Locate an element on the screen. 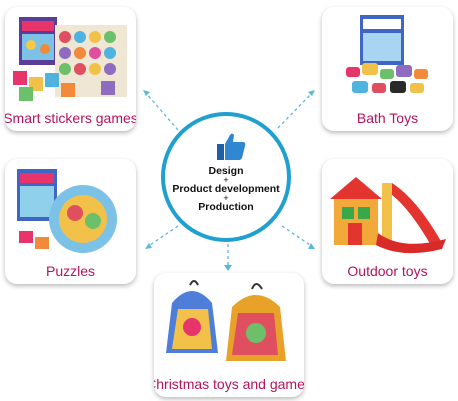  card-outdoor-toys: Outdoor toys is located at coordinates (387, 221).